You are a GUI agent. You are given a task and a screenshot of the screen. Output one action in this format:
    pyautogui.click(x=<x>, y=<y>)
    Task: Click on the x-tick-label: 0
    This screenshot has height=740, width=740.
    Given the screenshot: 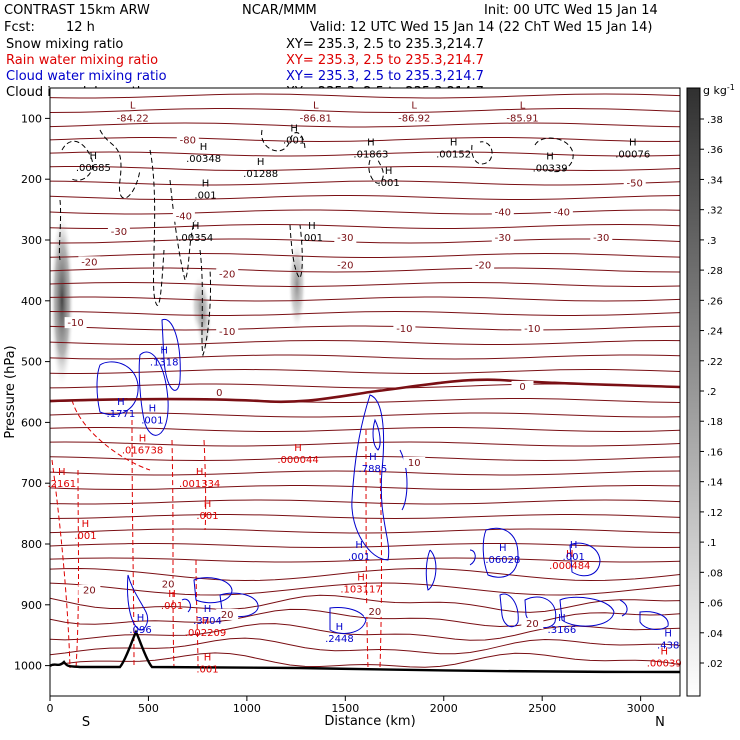 What is the action you would take?
    pyautogui.click(x=50, y=708)
    